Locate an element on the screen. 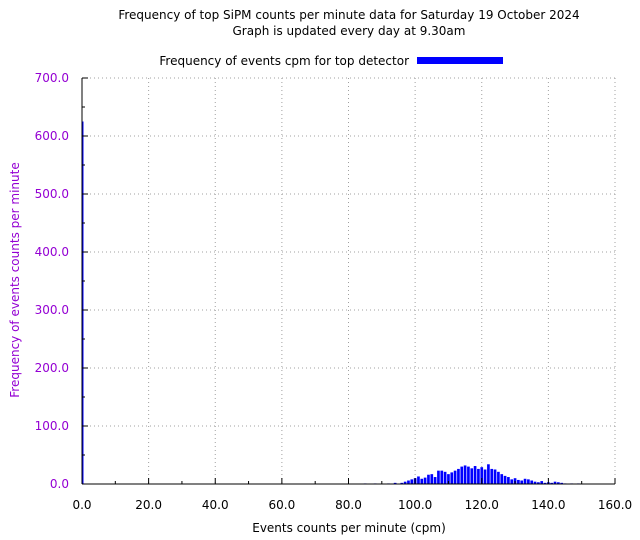 The width and height of the screenshot is (640, 540). x-tick-label: 140.0 is located at coordinates (548, 505).